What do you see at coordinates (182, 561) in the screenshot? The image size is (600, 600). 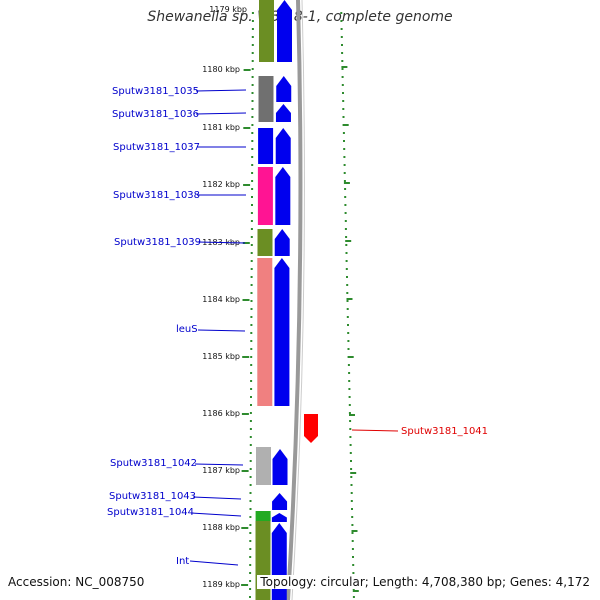 I see `gene-label: Int` at bounding box center [182, 561].